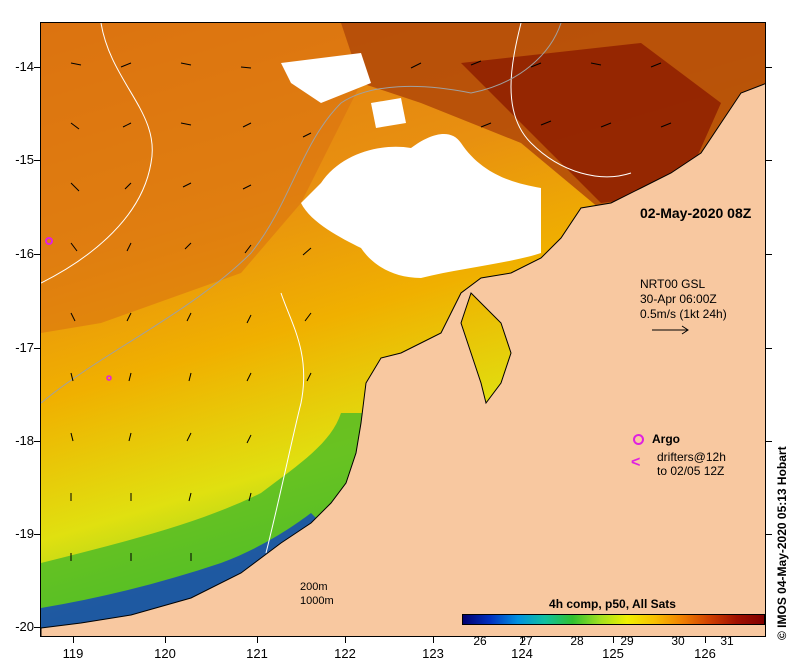  What do you see at coordinates (522, 653) in the screenshot?
I see `x-tick-label: 124` at bounding box center [522, 653].